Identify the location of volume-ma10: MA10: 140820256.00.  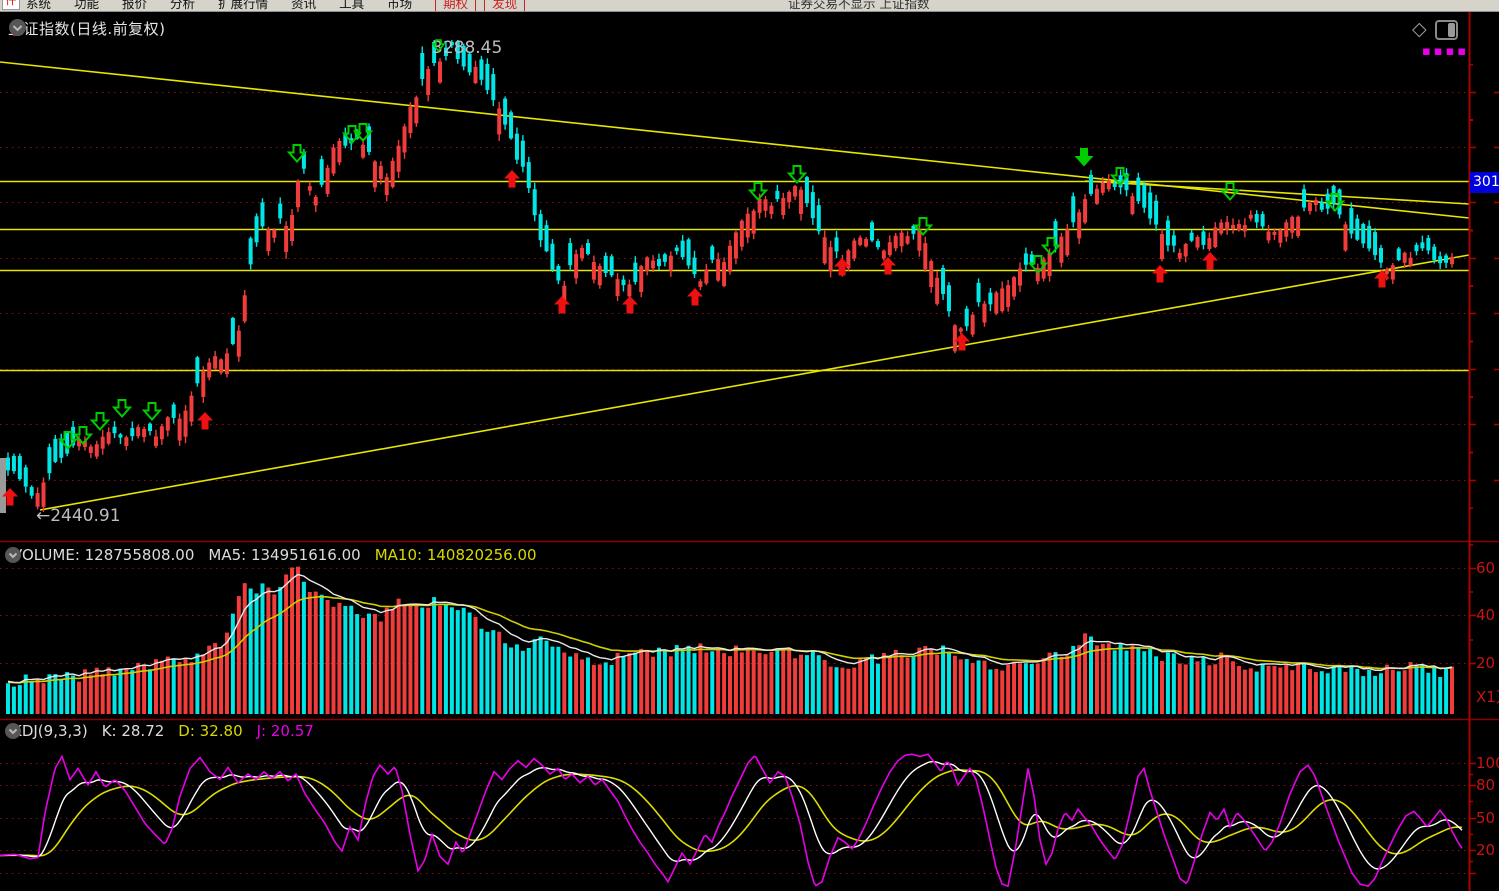
(455, 555).